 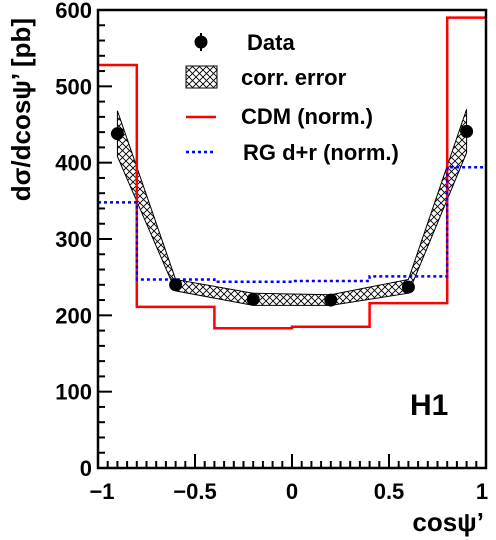 I want to click on y-tick-label: 600, so click(x=73, y=11).